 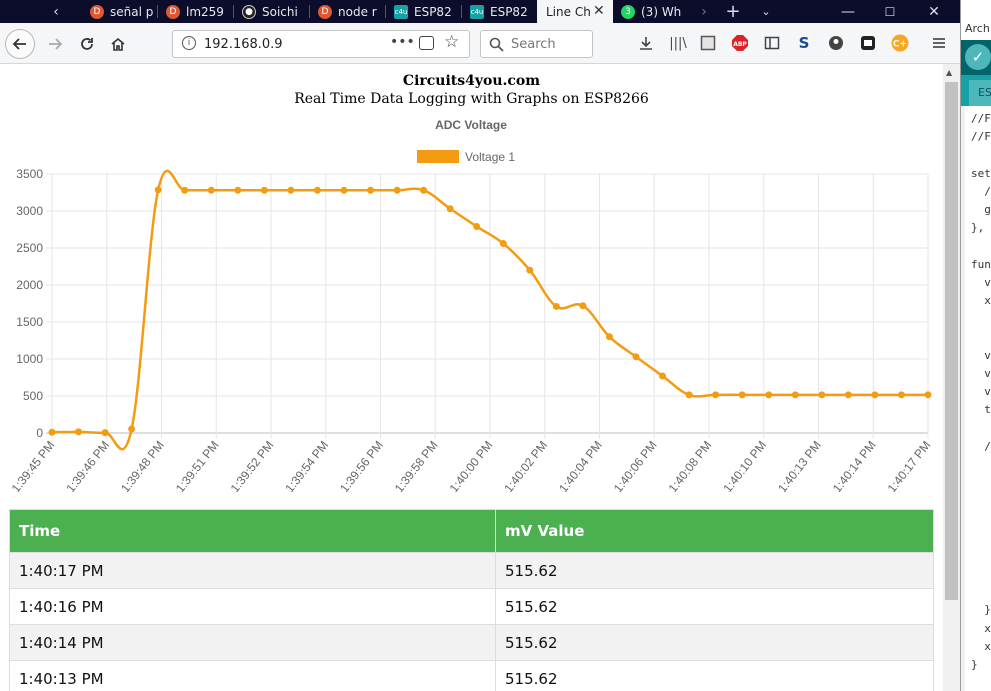 I want to click on code-line: v, so click(x=981, y=282).